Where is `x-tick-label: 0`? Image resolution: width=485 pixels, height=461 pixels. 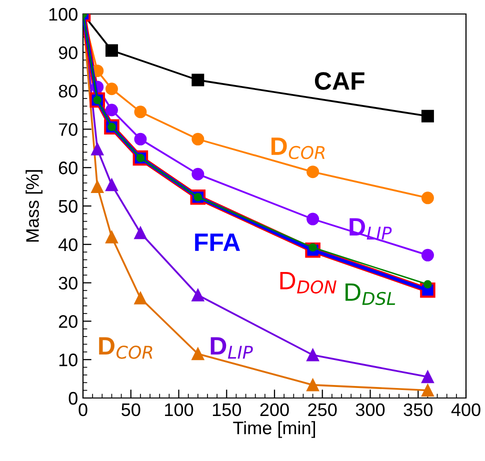
x-tick-label: 0 is located at coordinates (83, 409).